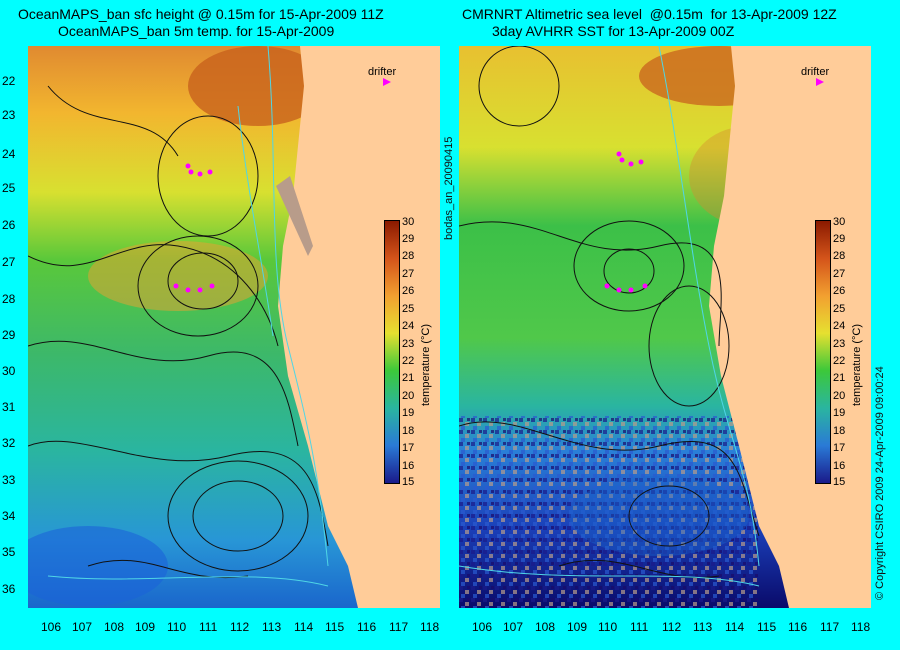 Image resolution: width=900 pixels, height=650 pixels. What do you see at coordinates (426, 364) in the screenshot?
I see `left-colorbar-label: temperature (°C)` at bounding box center [426, 364].